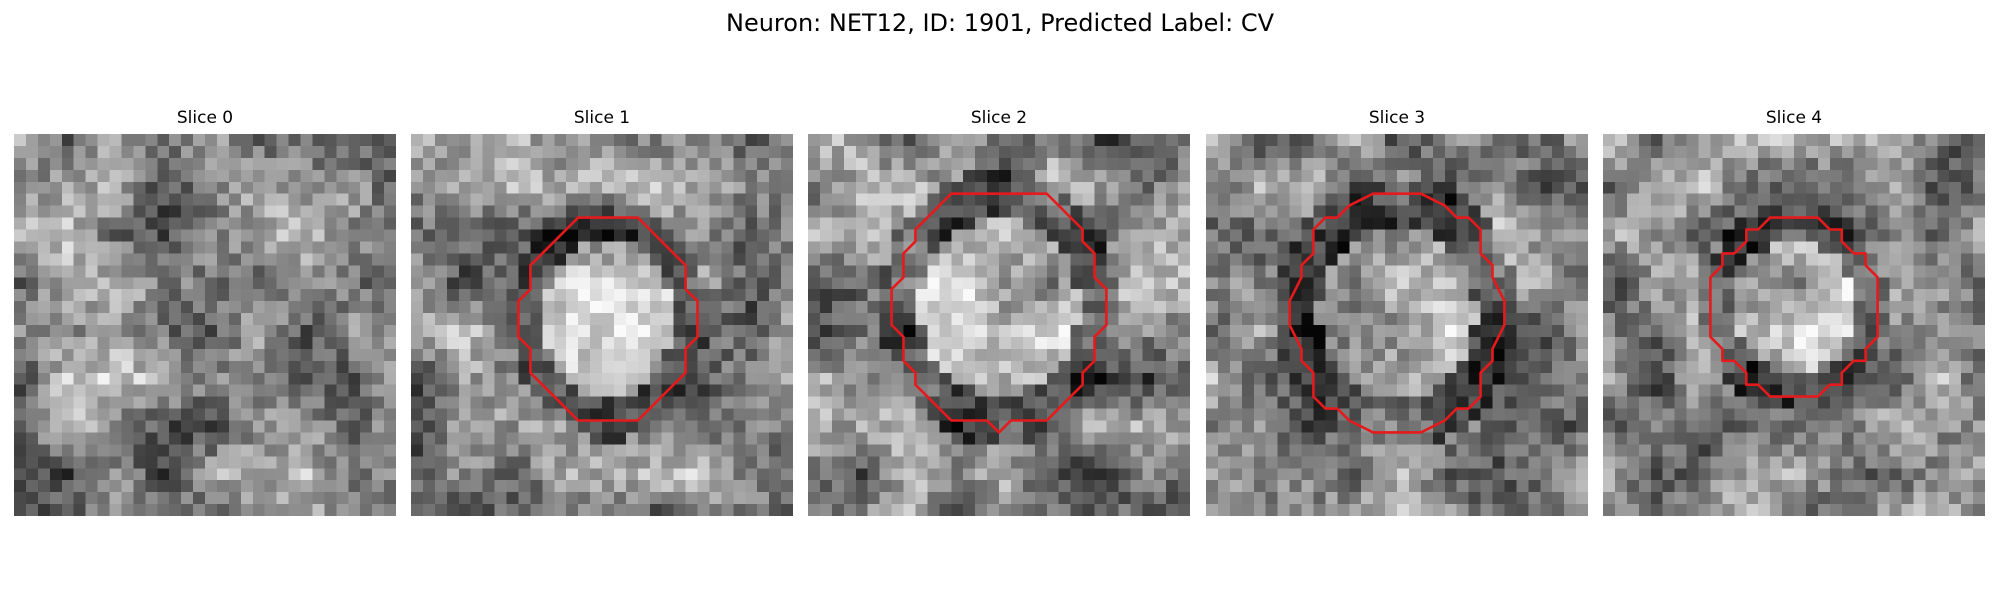  I want to click on slice-title-4: Slice 4, so click(1794, 118).